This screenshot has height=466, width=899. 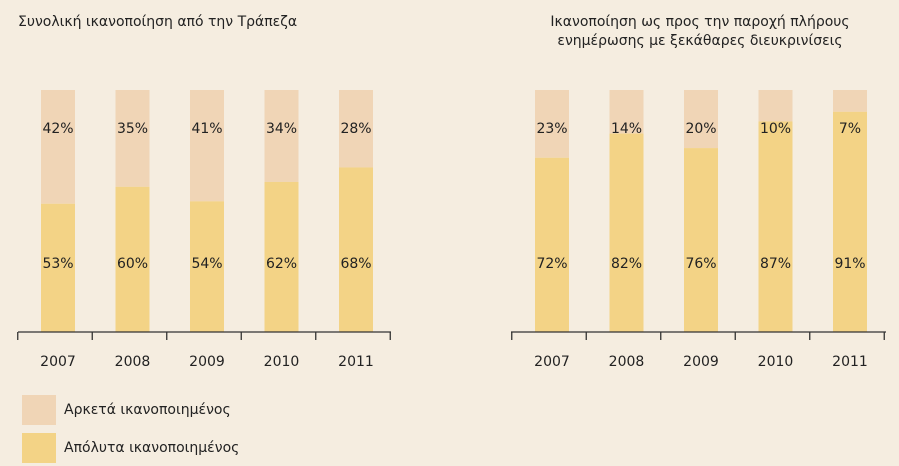 I want to click on data-label-fully-satisfied-2011: 91%, so click(x=849, y=264).